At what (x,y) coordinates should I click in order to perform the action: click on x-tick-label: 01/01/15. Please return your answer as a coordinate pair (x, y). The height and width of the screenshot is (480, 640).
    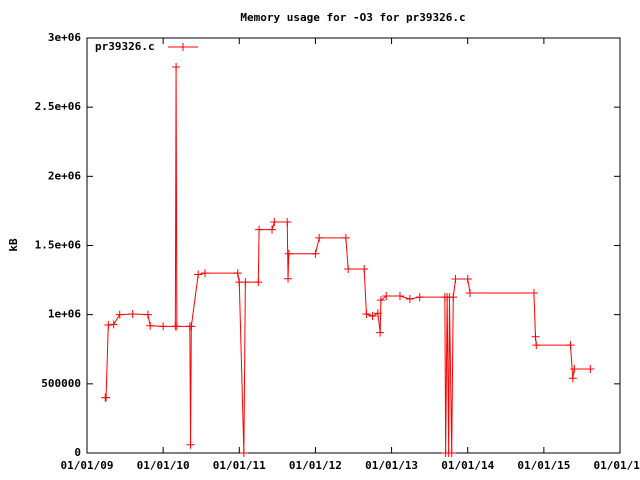
    Looking at the image, I should click on (543, 465).